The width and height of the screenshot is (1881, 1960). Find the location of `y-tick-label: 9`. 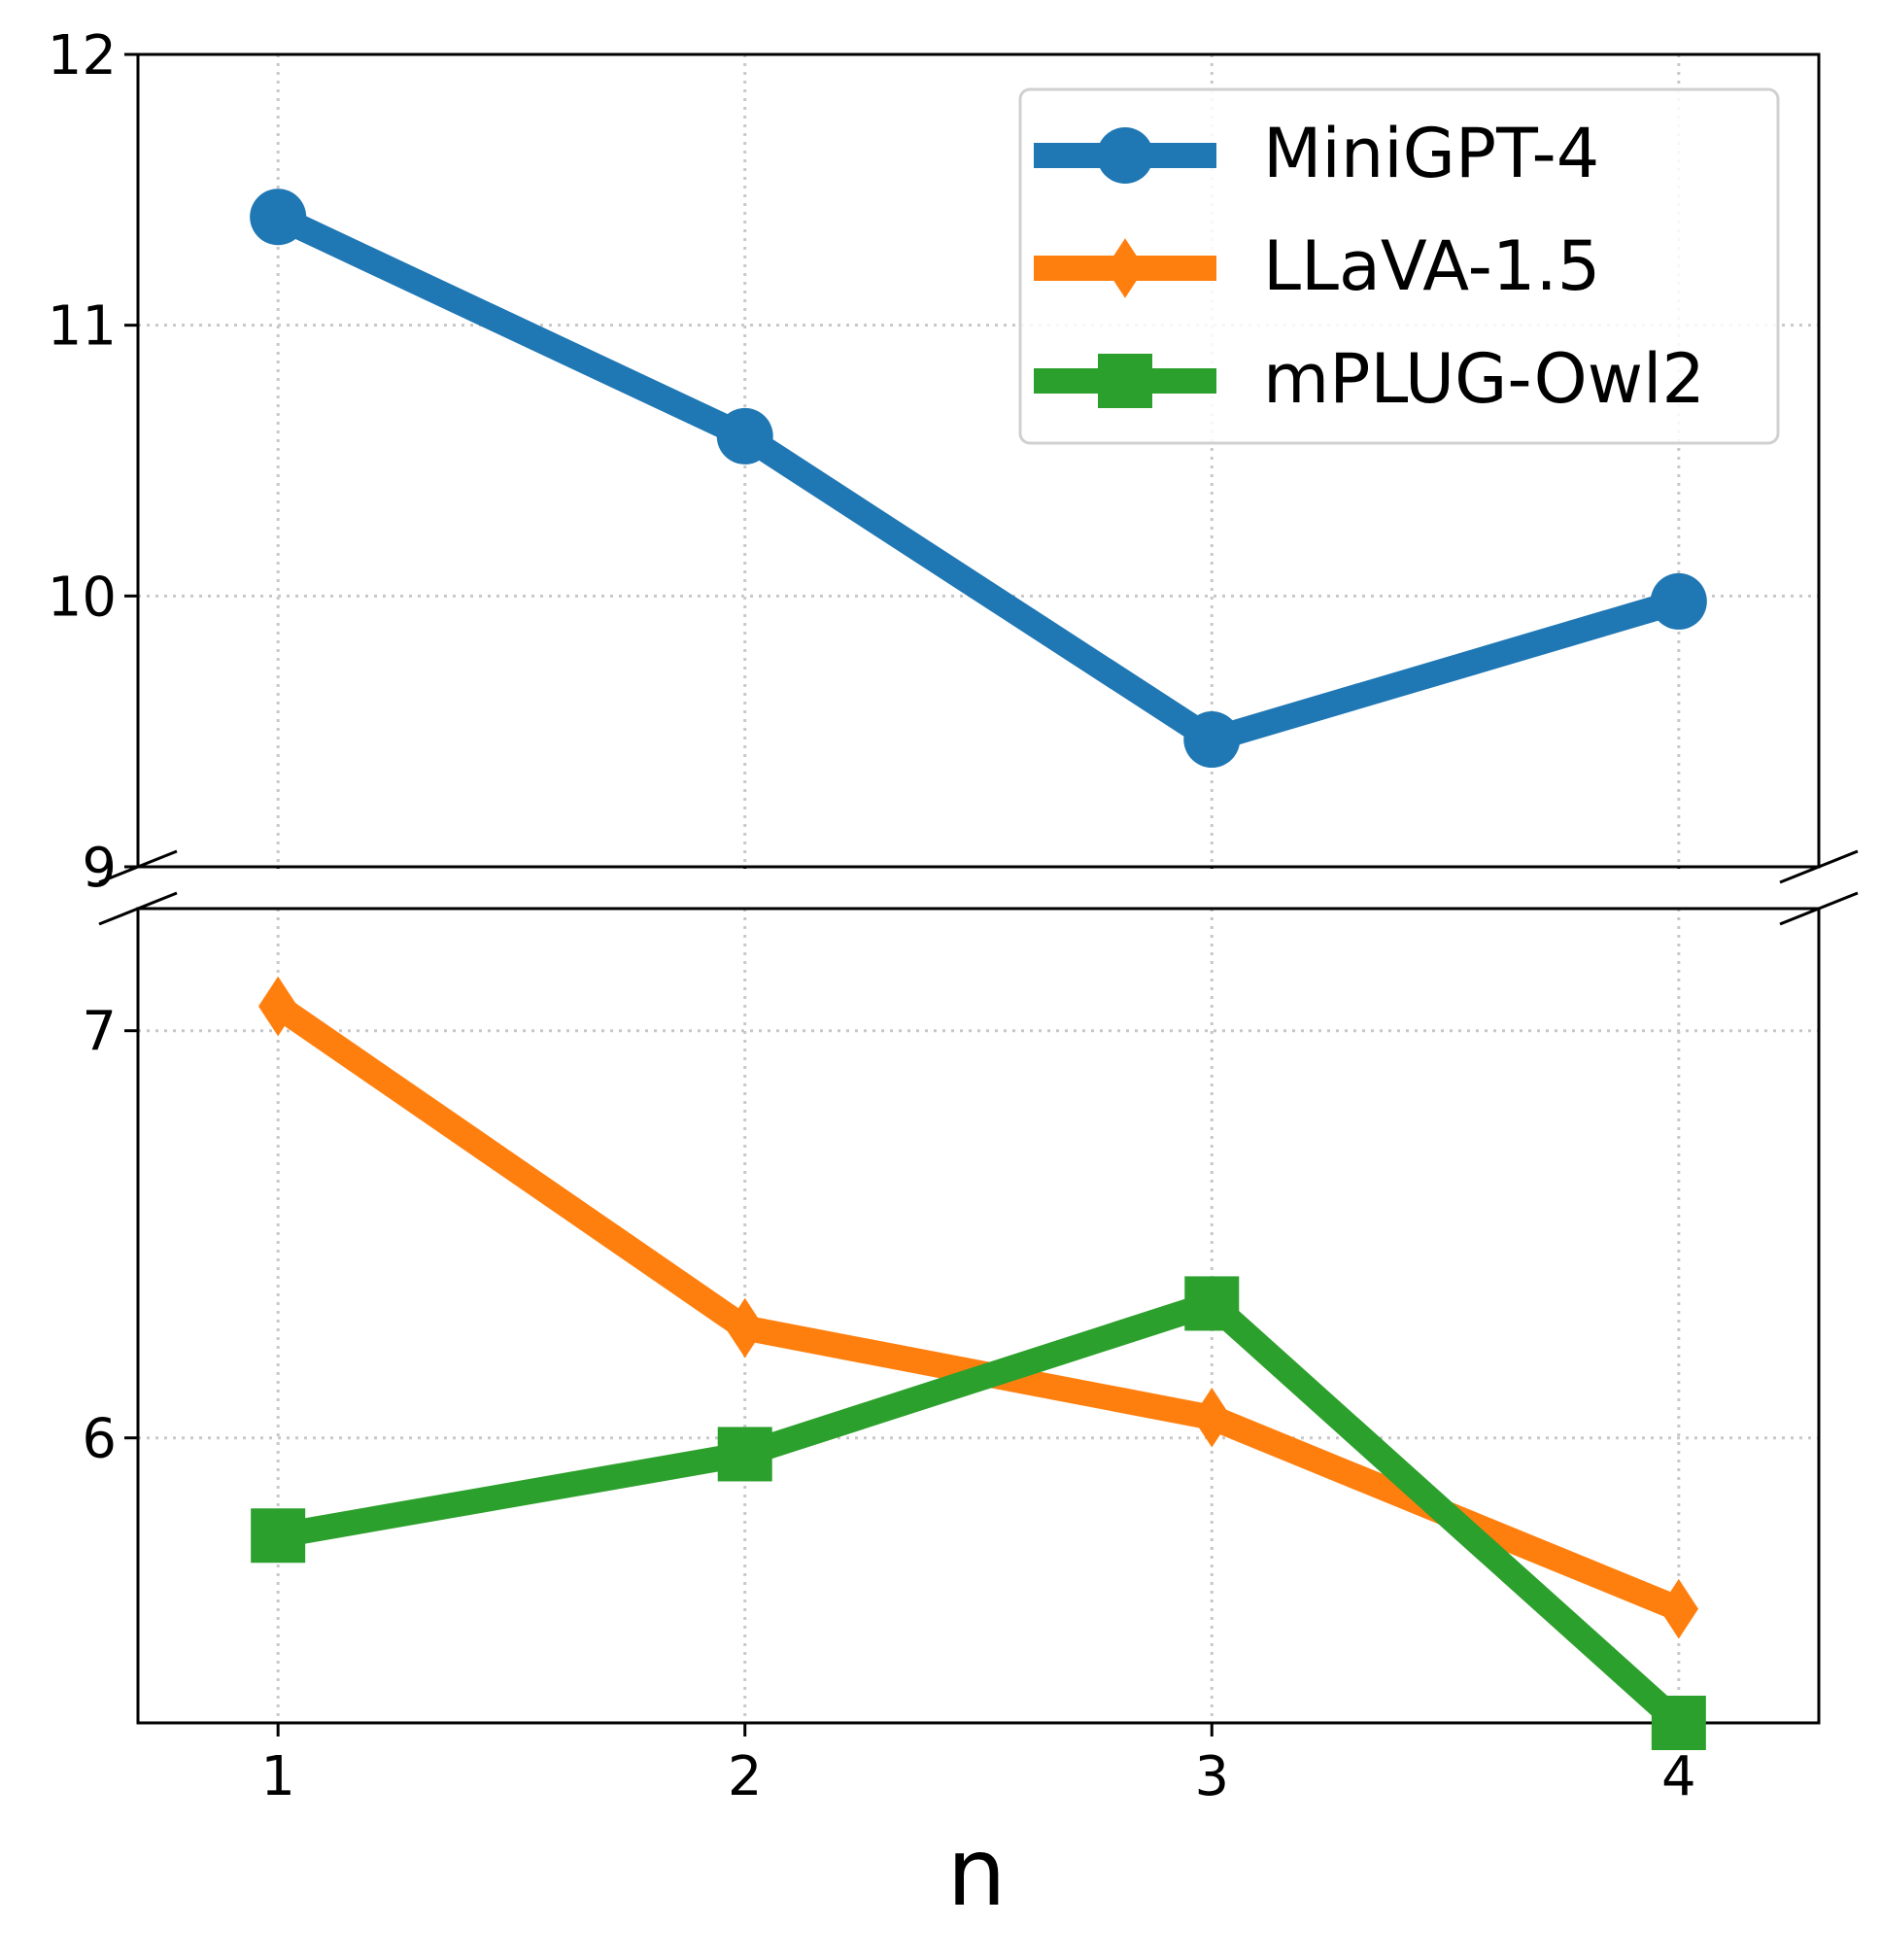

y-tick-label: 9 is located at coordinates (99, 868).